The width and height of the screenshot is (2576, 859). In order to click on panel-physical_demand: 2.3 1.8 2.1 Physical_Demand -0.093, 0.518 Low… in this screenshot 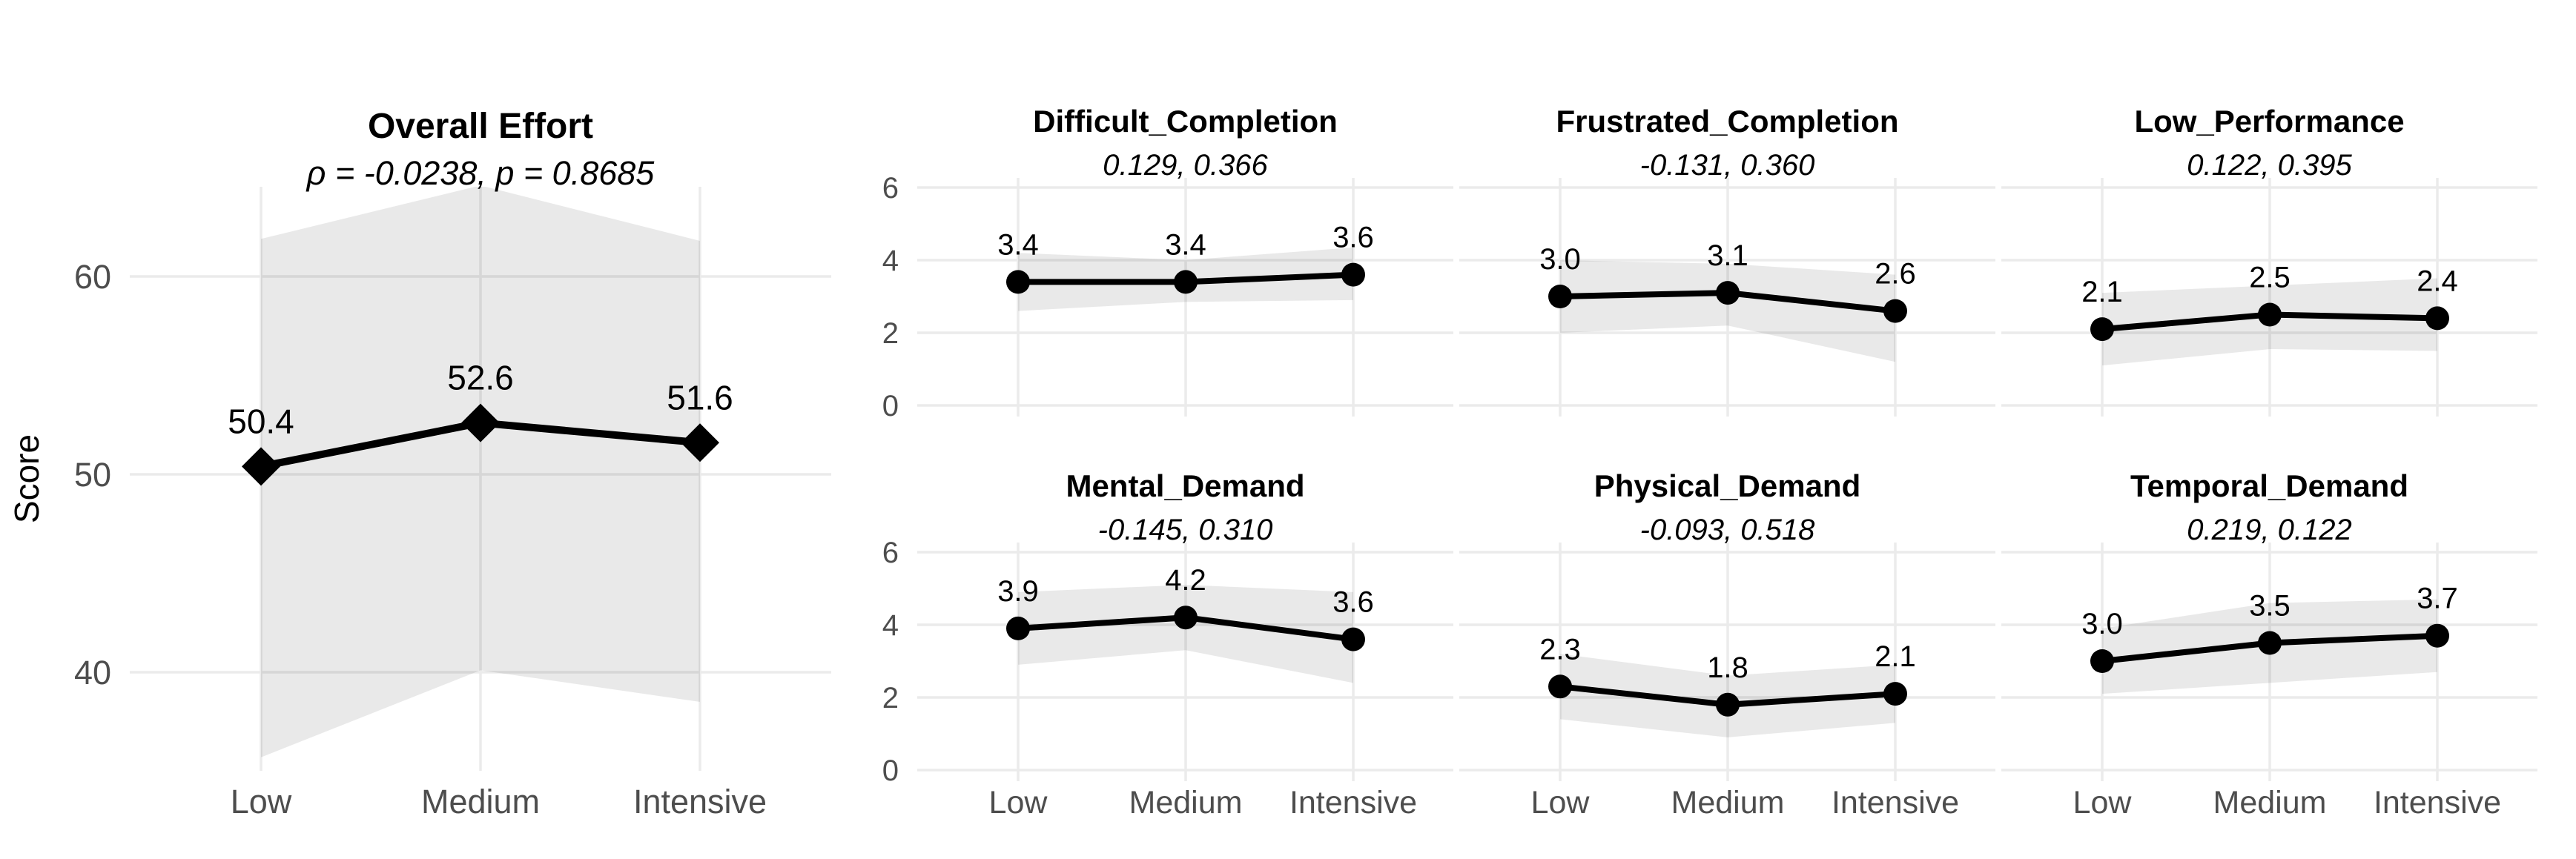, I will do `click(1727, 644)`.